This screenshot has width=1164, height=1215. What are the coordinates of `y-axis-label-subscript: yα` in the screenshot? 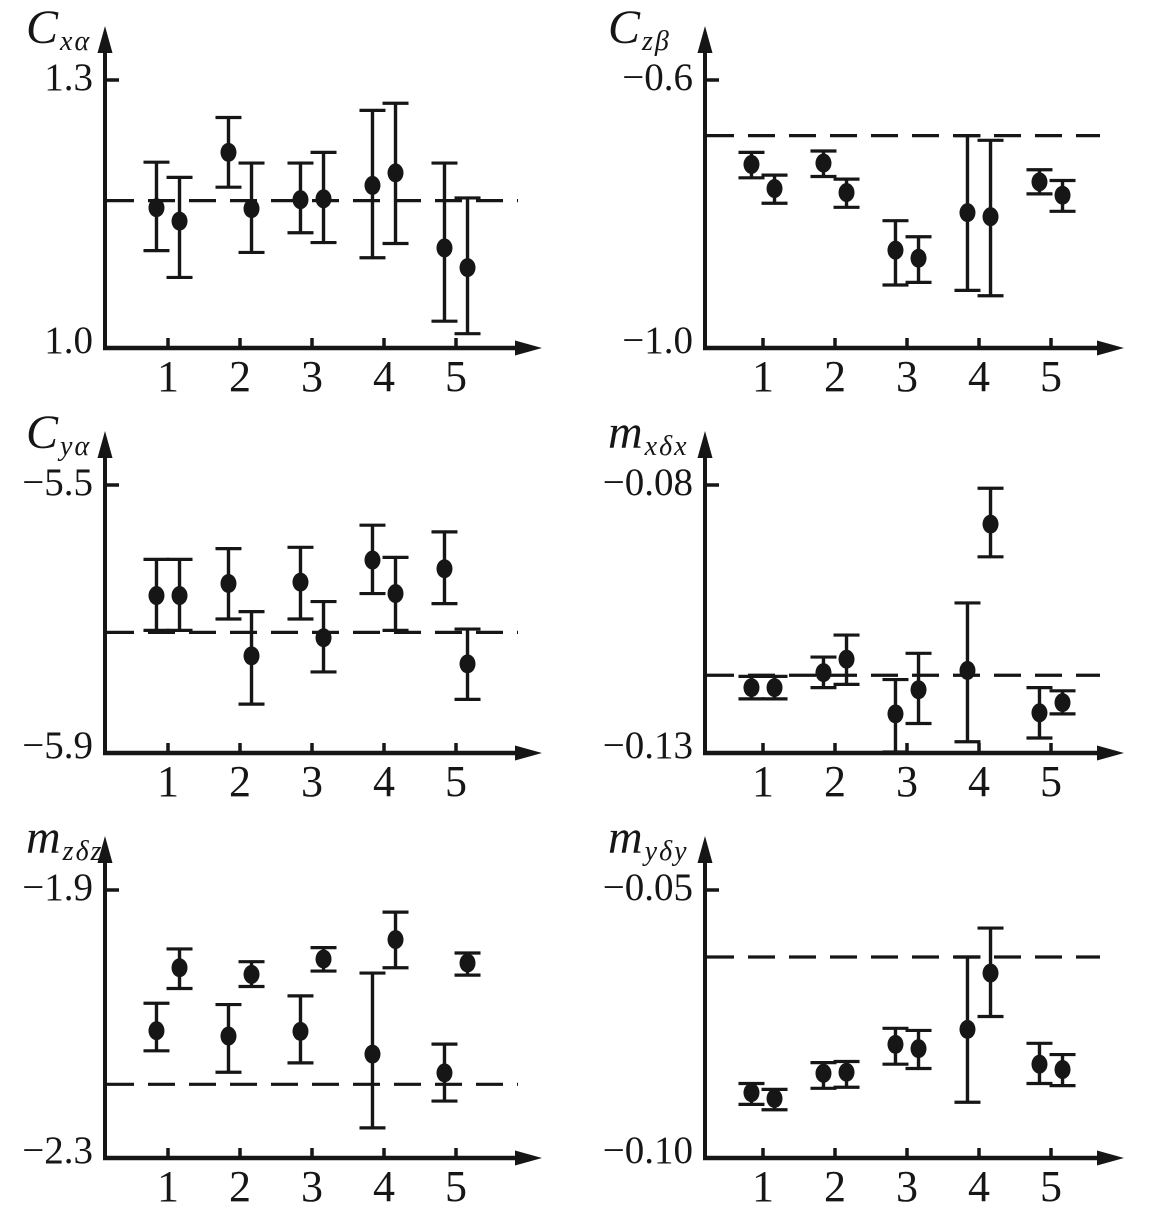 It's located at (76, 446).